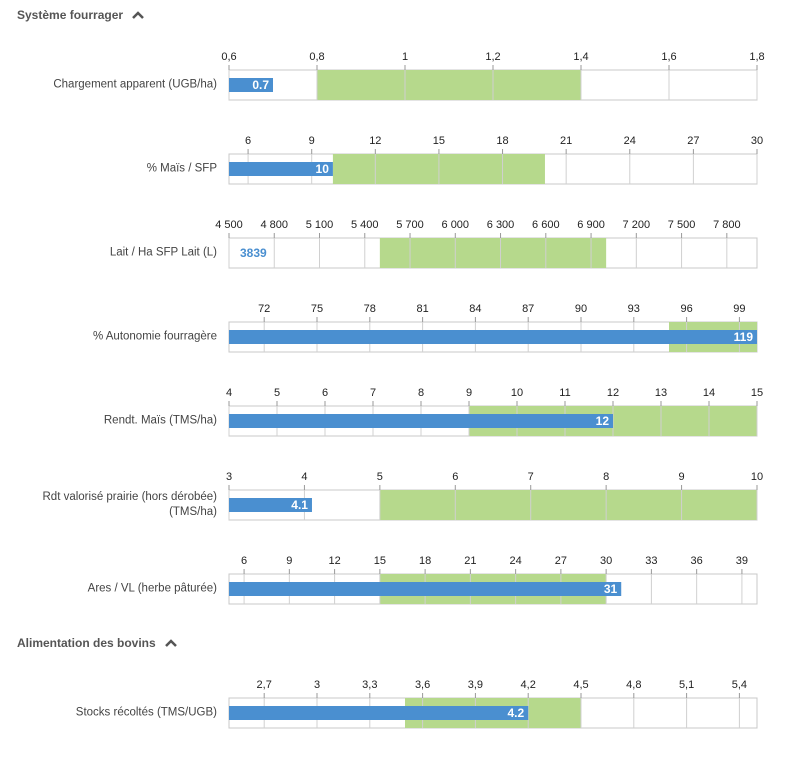 This screenshot has height=757, width=804. I want to click on x-tick-label: 13, so click(661, 393).